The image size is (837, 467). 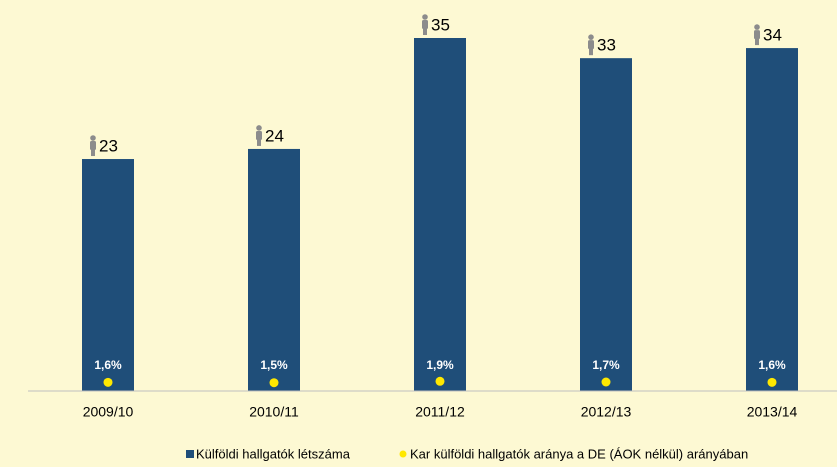 I want to click on ratio-label: 1,7%, so click(x=606, y=365).